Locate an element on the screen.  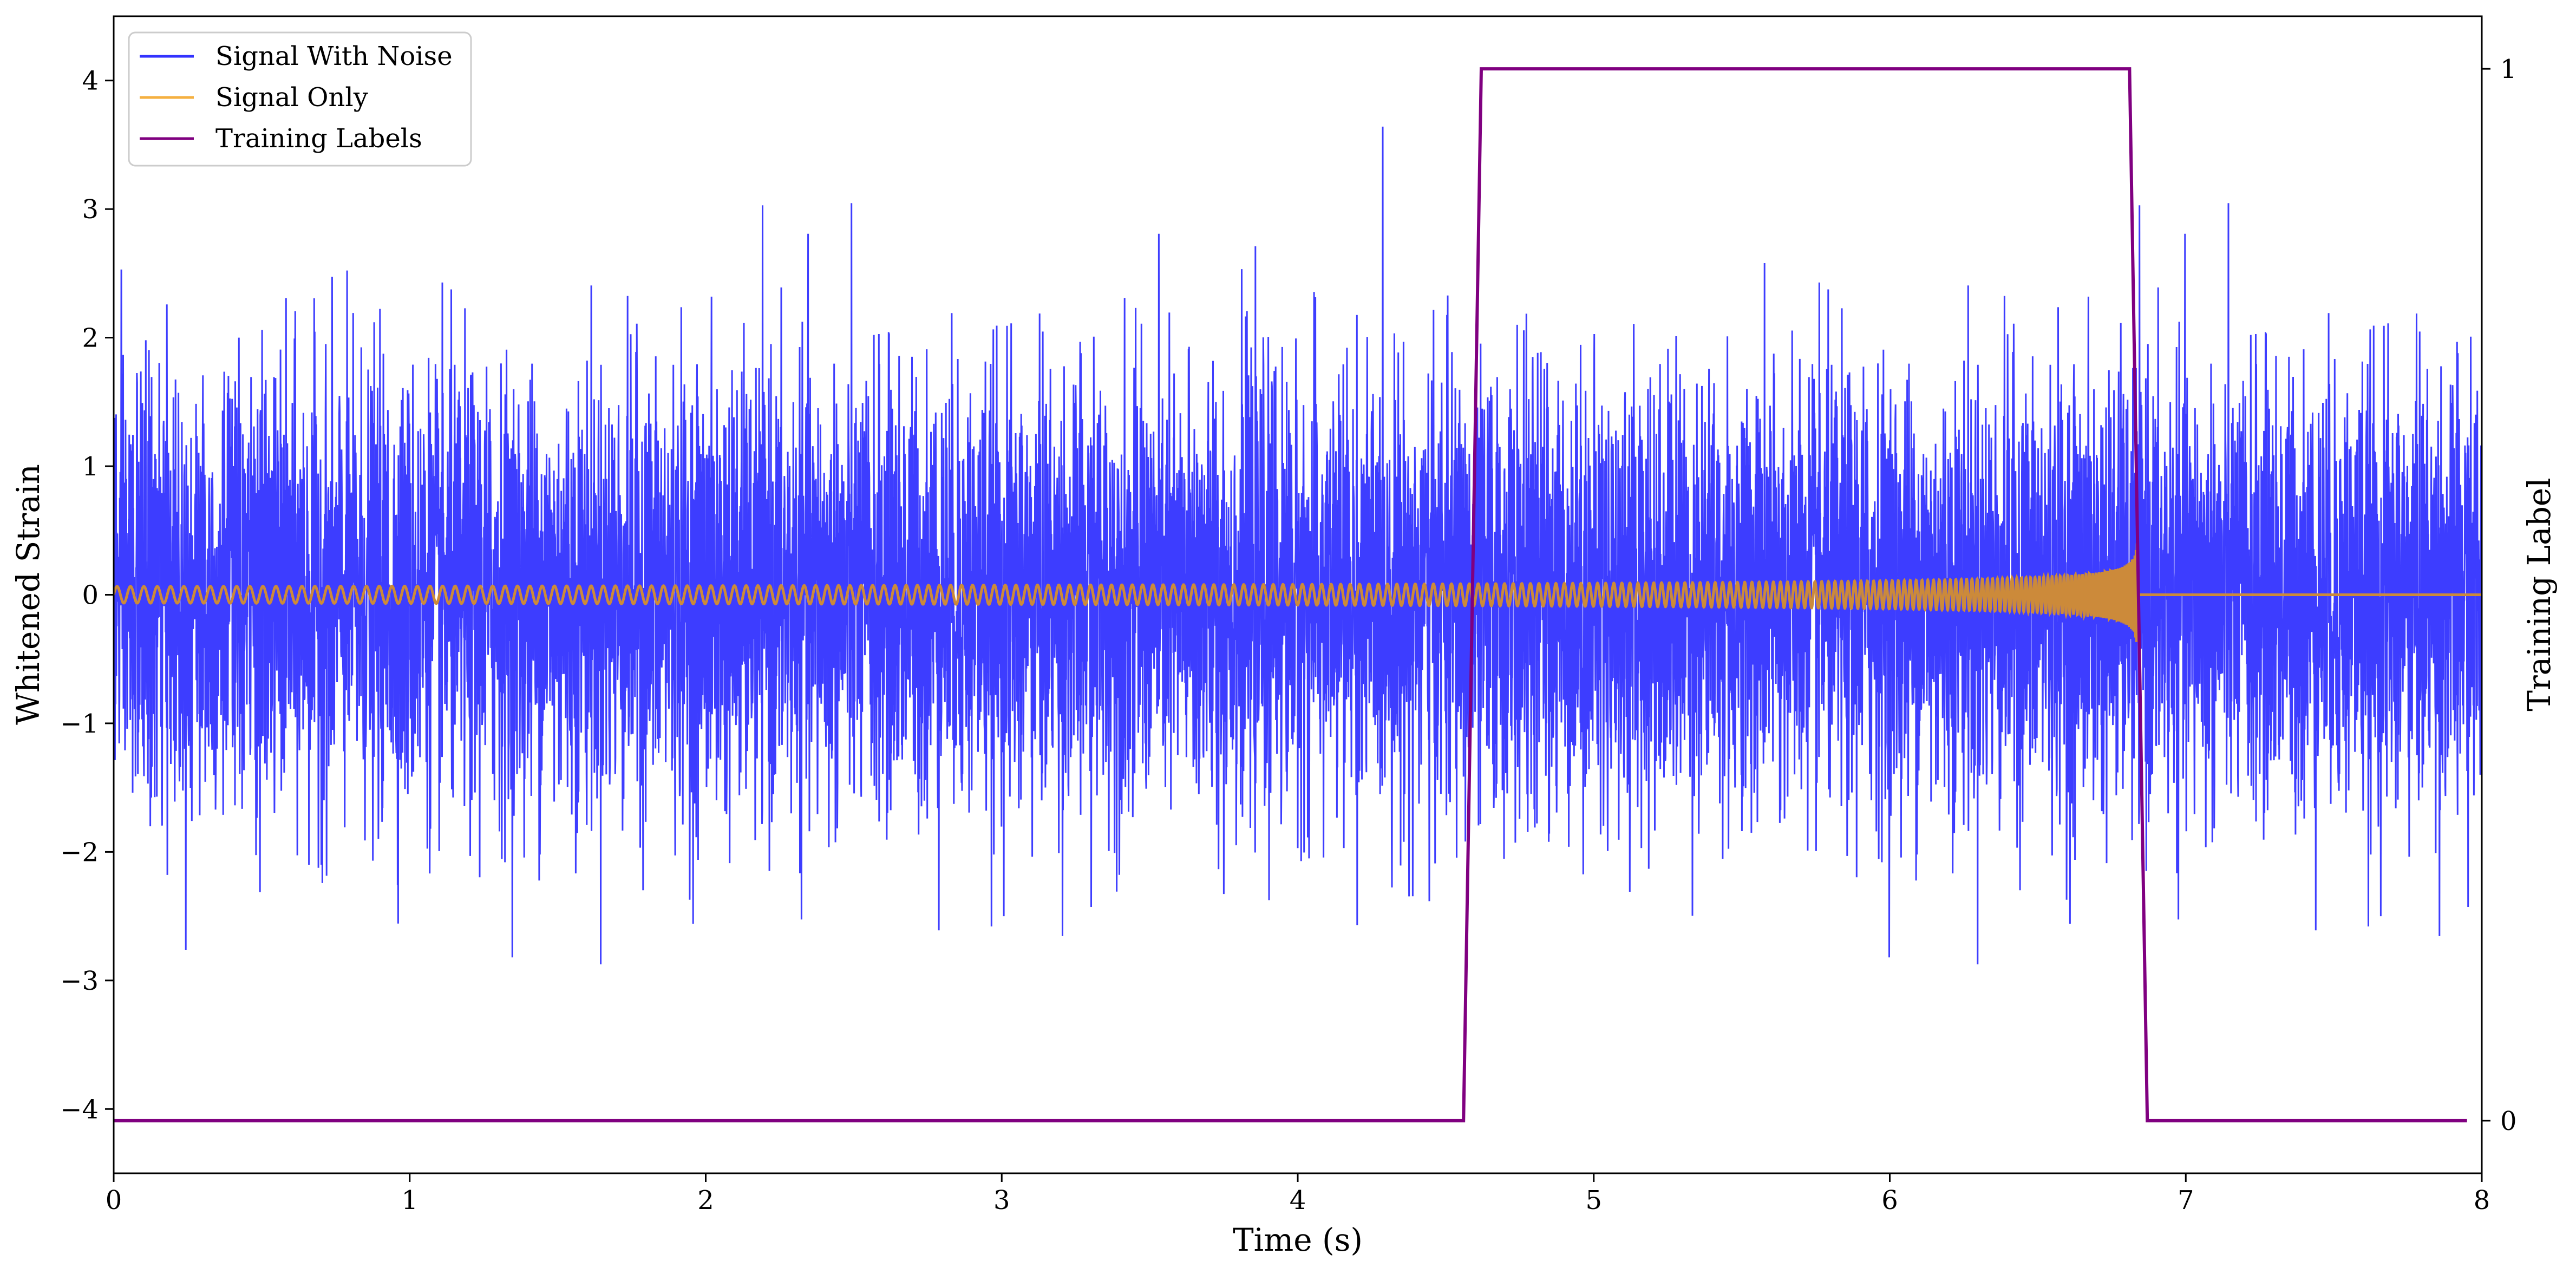
y-tick-label: −1 is located at coordinates (79, 724).